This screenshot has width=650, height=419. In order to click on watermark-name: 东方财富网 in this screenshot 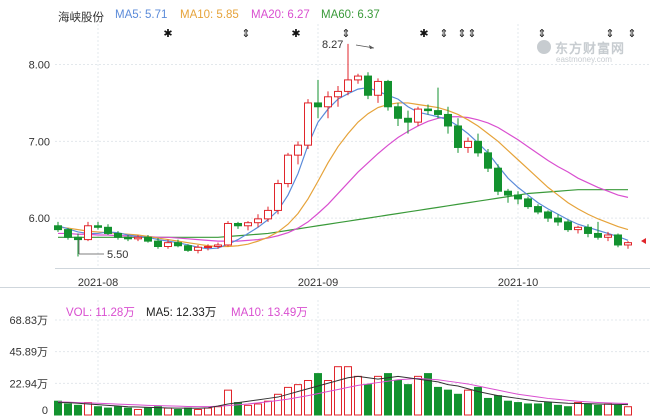, I will do `click(590, 48)`.